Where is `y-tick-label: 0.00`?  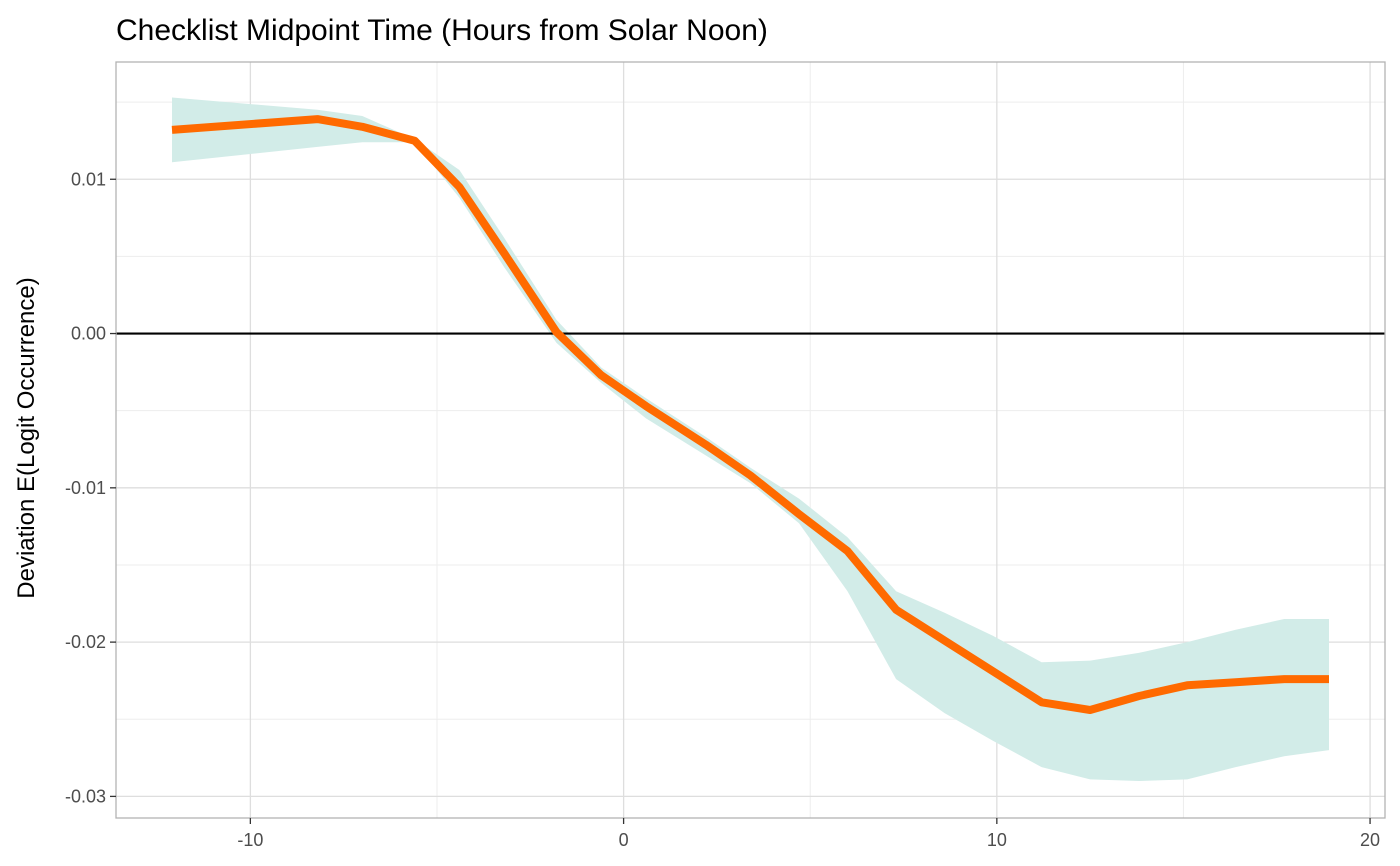 y-tick-label: 0.00 is located at coordinates (88, 334).